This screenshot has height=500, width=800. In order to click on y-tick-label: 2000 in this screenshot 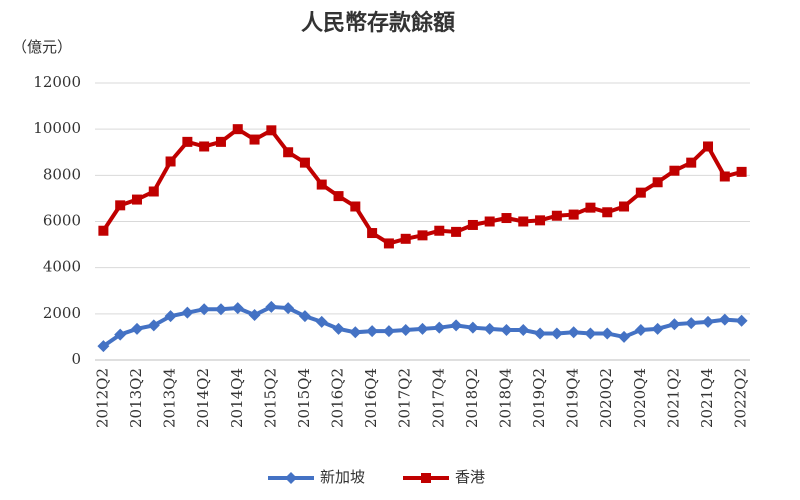, I will do `click(62, 313)`.